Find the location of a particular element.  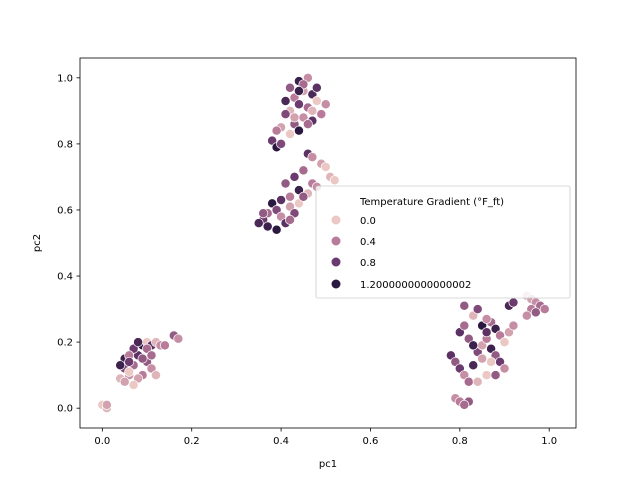

legend-box is located at coordinates (443, 242).